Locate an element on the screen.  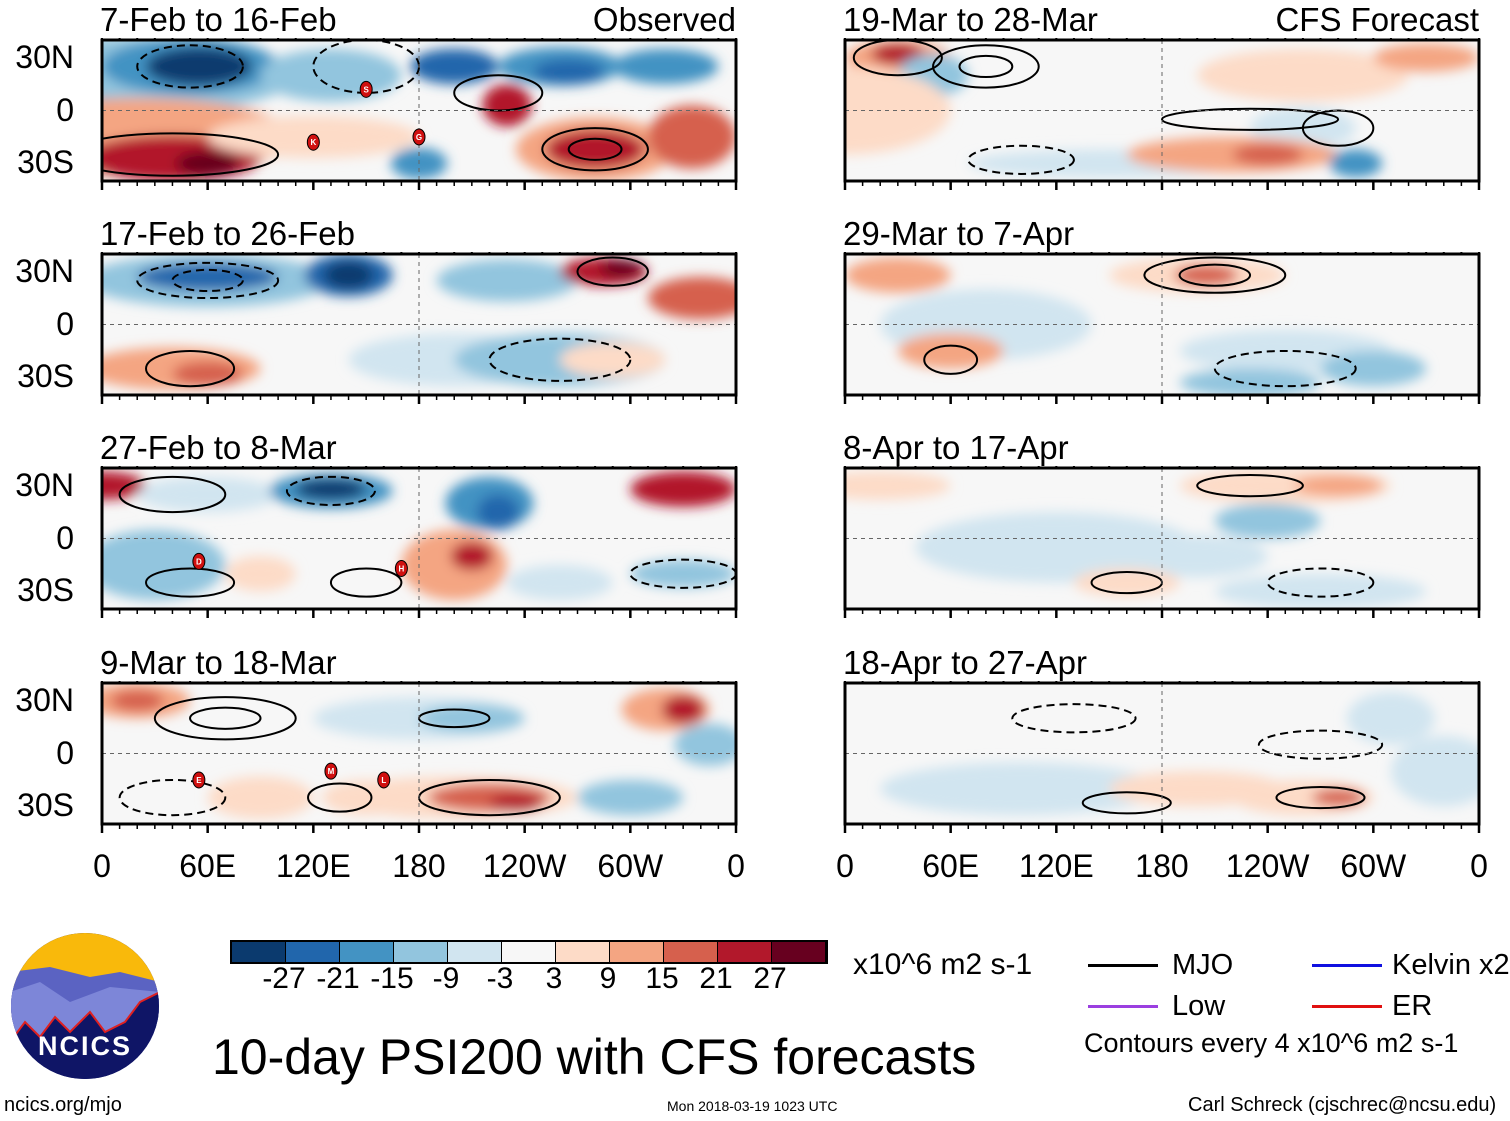
legend-low: Low is located at coordinates (1199, 1006).